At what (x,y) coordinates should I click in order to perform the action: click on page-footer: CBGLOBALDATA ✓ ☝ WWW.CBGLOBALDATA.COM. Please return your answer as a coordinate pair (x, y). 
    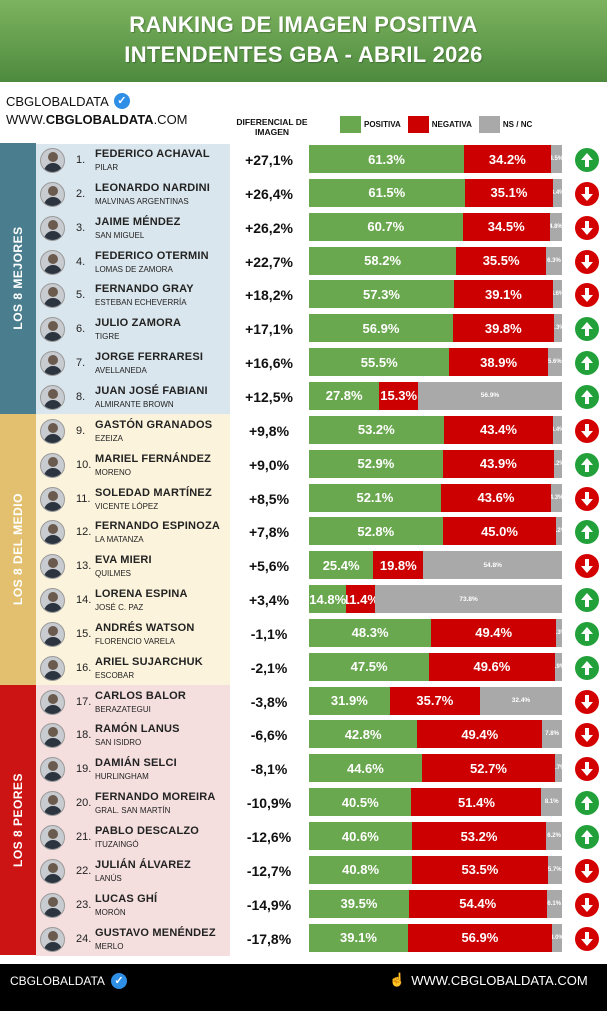
    Looking at the image, I should click on (303, 987).